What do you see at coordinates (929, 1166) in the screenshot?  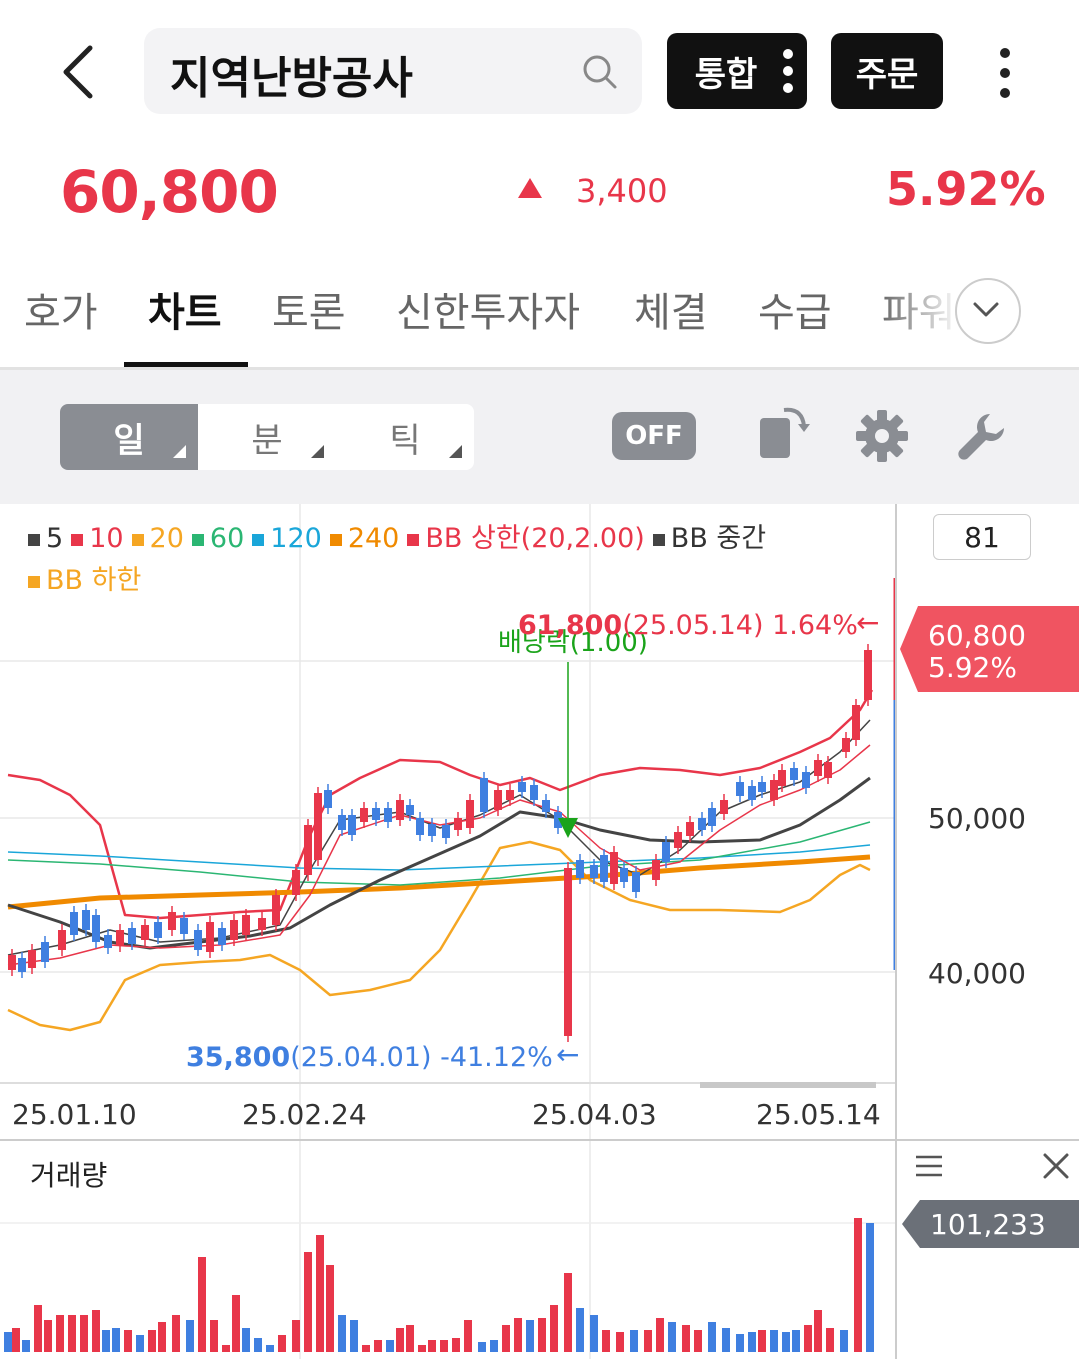 I see `menu-lines-icon` at bounding box center [929, 1166].